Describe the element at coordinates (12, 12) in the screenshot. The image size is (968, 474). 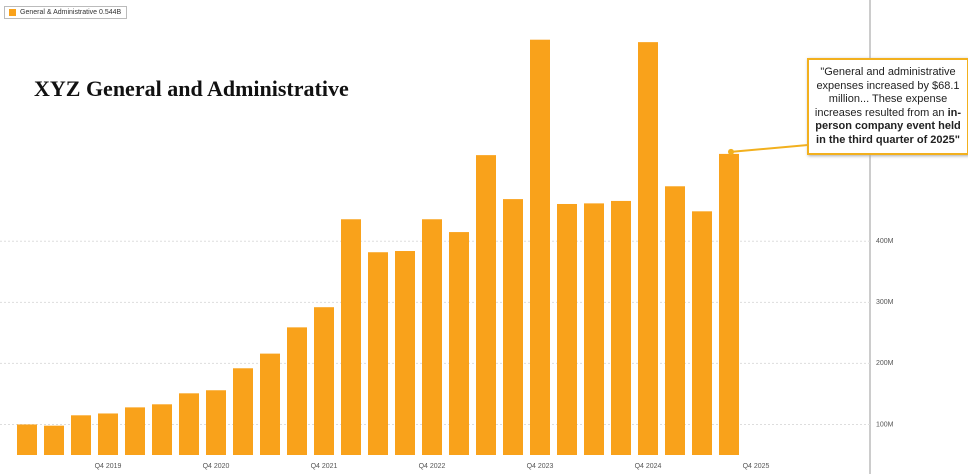
I see `legend-swatch` at that location.